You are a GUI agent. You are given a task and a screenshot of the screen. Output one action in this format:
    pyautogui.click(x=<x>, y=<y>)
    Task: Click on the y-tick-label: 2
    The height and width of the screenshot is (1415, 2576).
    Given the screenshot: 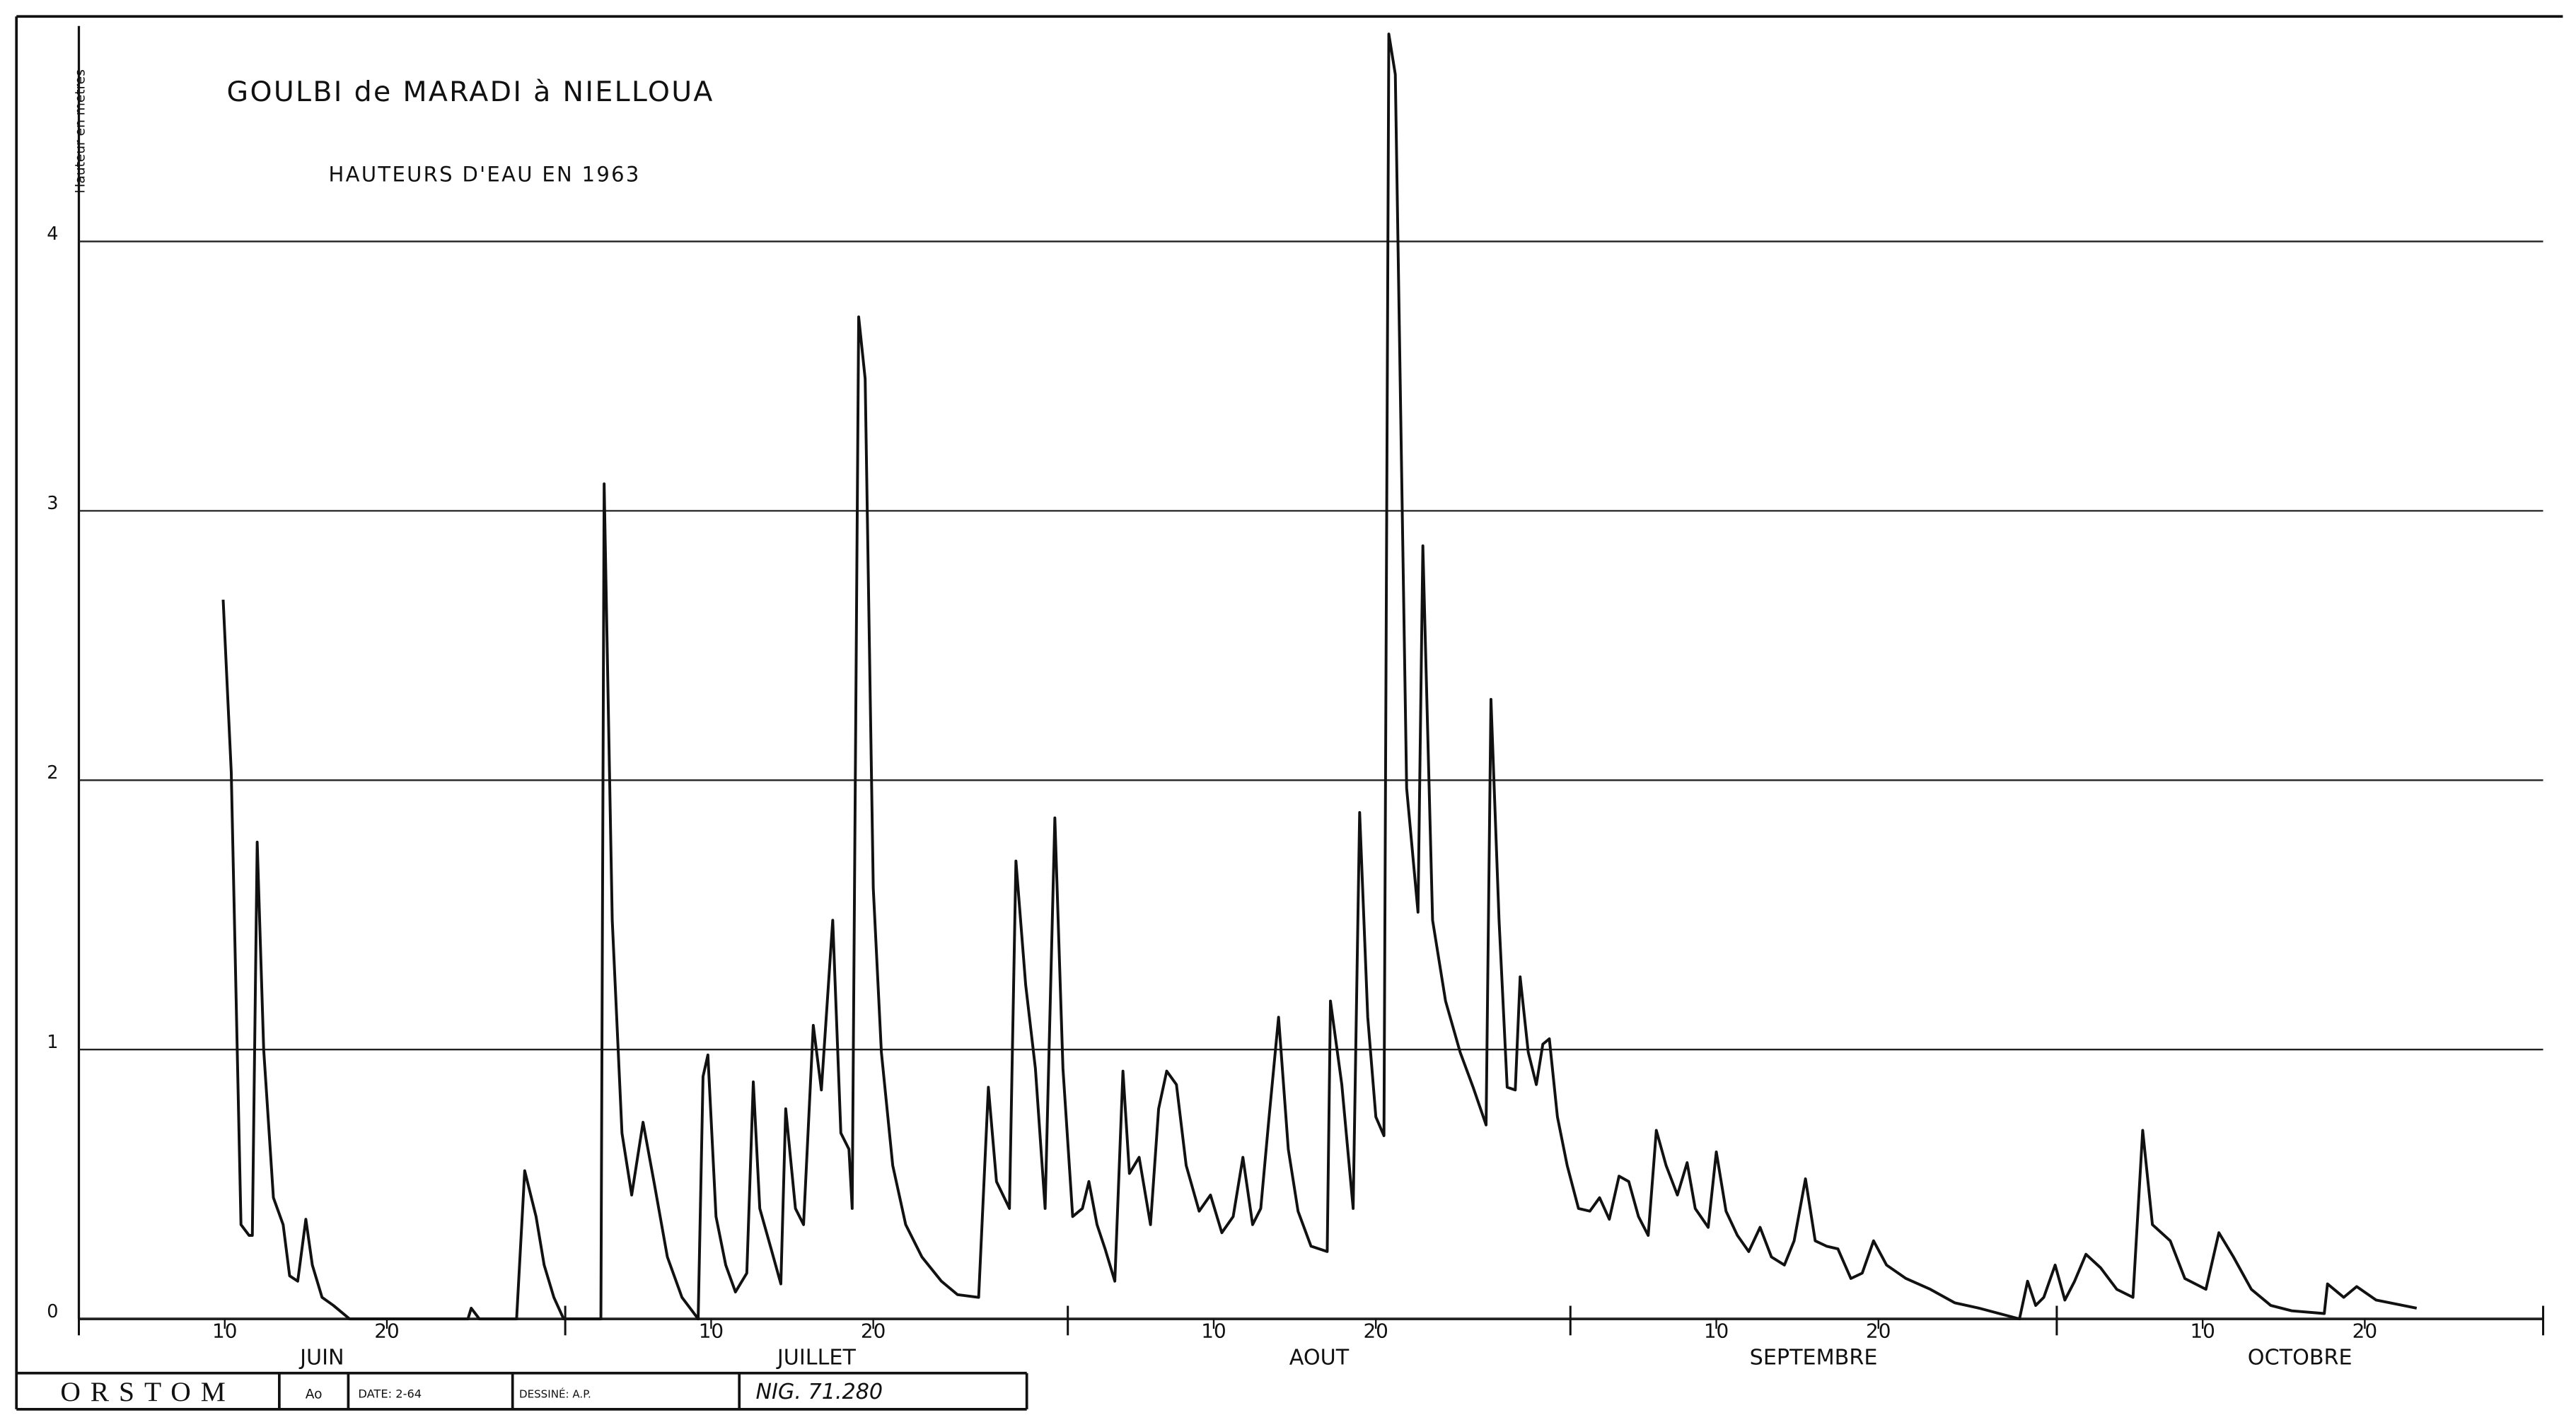 What is the action you would take?
    pyautogui.click(x=52, y=773)
    